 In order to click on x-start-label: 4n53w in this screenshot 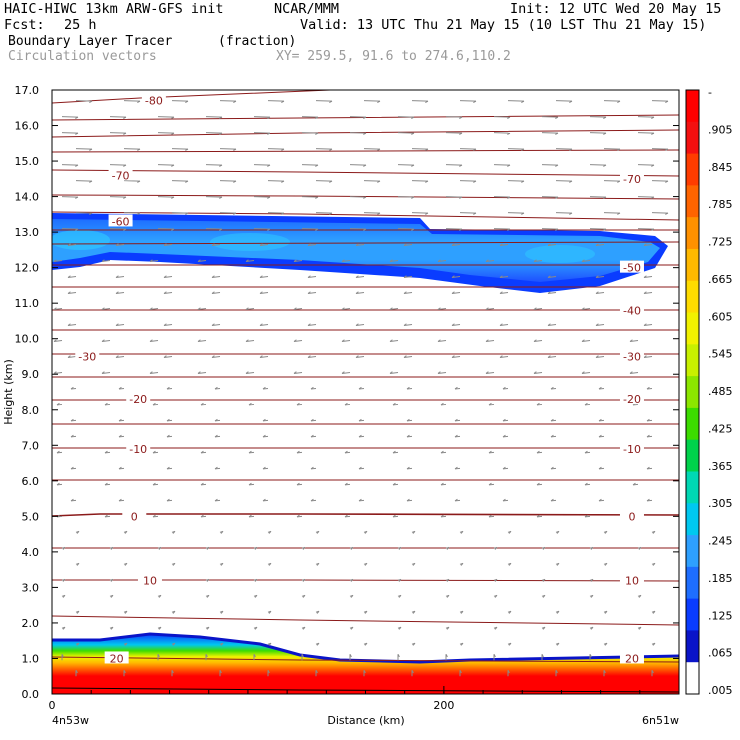, I will do `click(70, 720)`.